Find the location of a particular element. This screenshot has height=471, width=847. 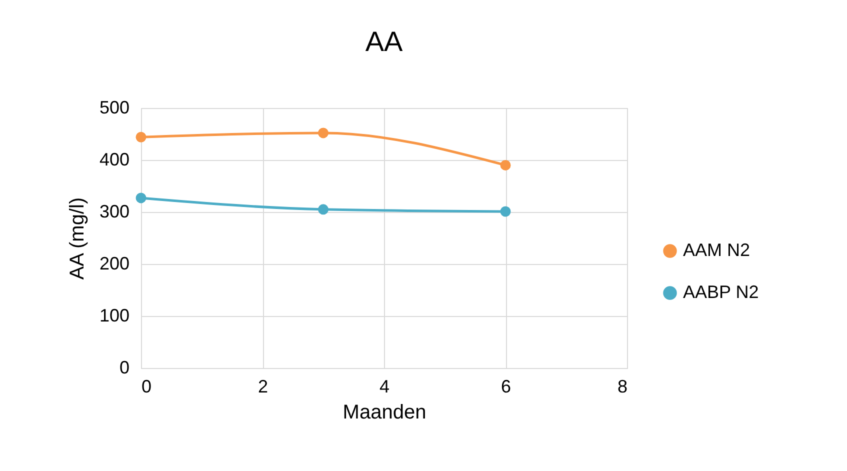

x-axis-title: Maanden is located at coordinates (384, 413).